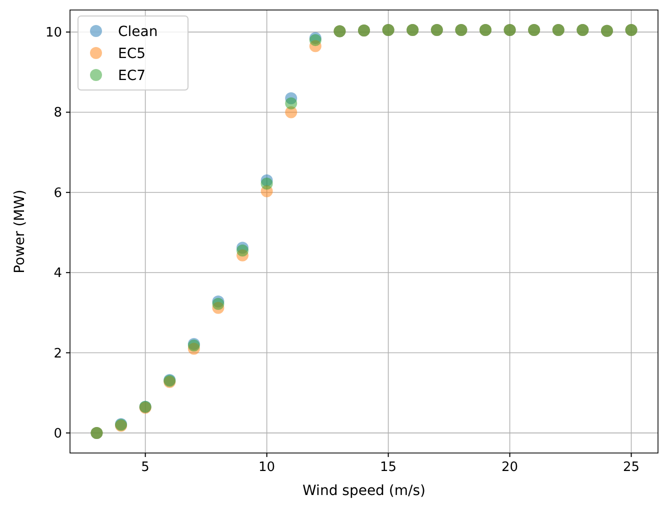 The image size is (661, 507). What do you see at coordinates (58, 274) in the screenshot?
I see `y-tick-label: 4` at bounding box center [58, 274].